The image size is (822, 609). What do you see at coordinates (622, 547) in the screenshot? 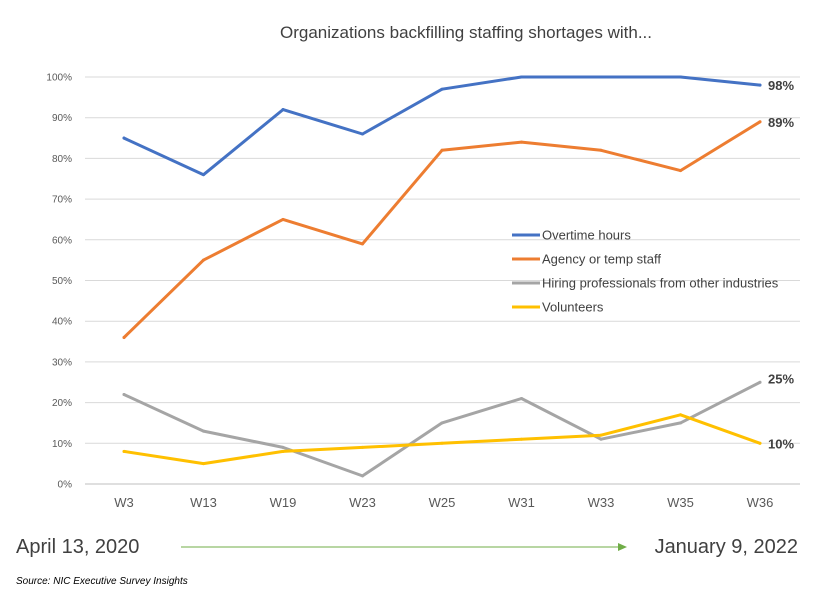
I see `arrow-head` at bounding box center [622, 547].